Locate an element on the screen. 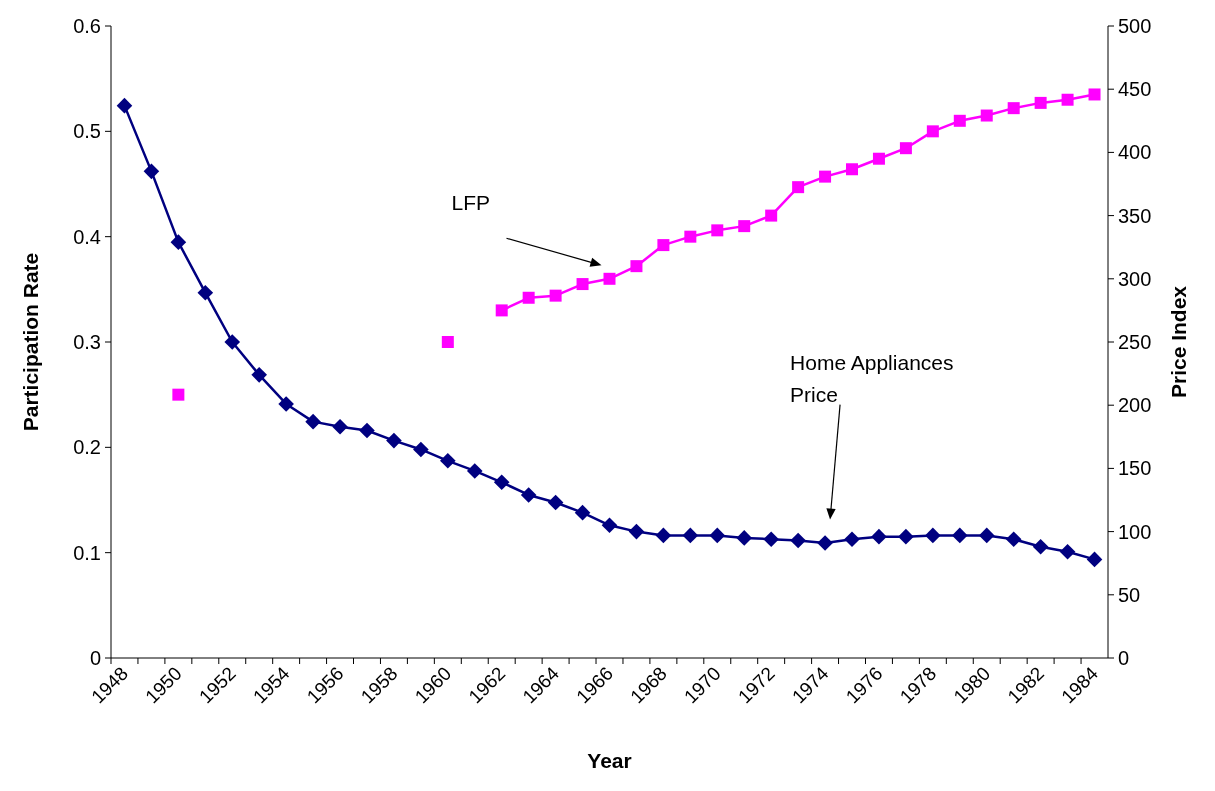 Image resolution: width=1215 pixels, height=791 pixels. y-tick-label: 0.3 is located at coordinates (87, 342).